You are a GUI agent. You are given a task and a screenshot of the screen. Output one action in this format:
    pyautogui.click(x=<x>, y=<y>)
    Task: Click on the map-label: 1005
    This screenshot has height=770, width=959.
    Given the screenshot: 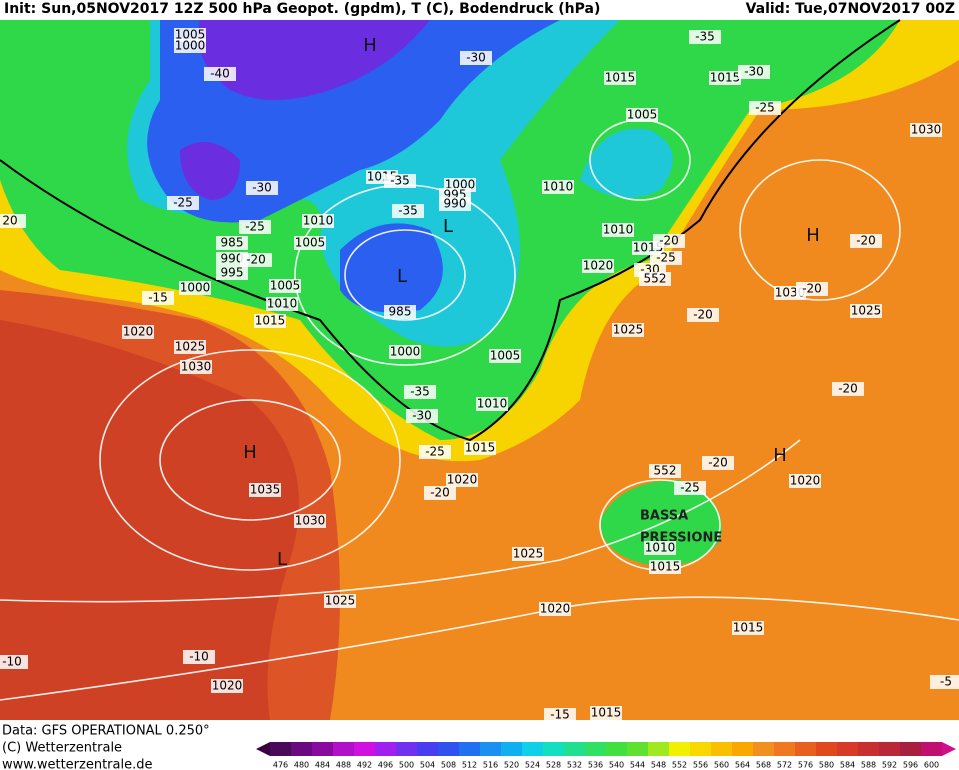 What is the action you would take?
    pyautogui.click(x=285, y=286)
    